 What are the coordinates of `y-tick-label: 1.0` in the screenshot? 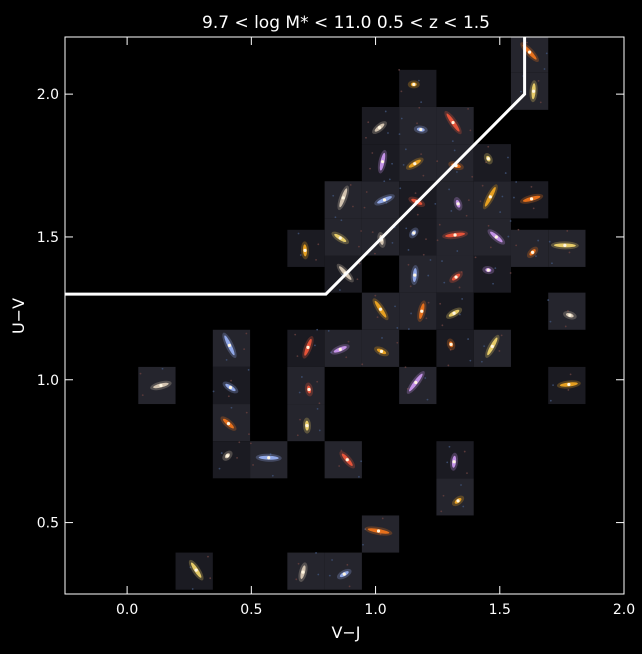 It's located at (48, 381).